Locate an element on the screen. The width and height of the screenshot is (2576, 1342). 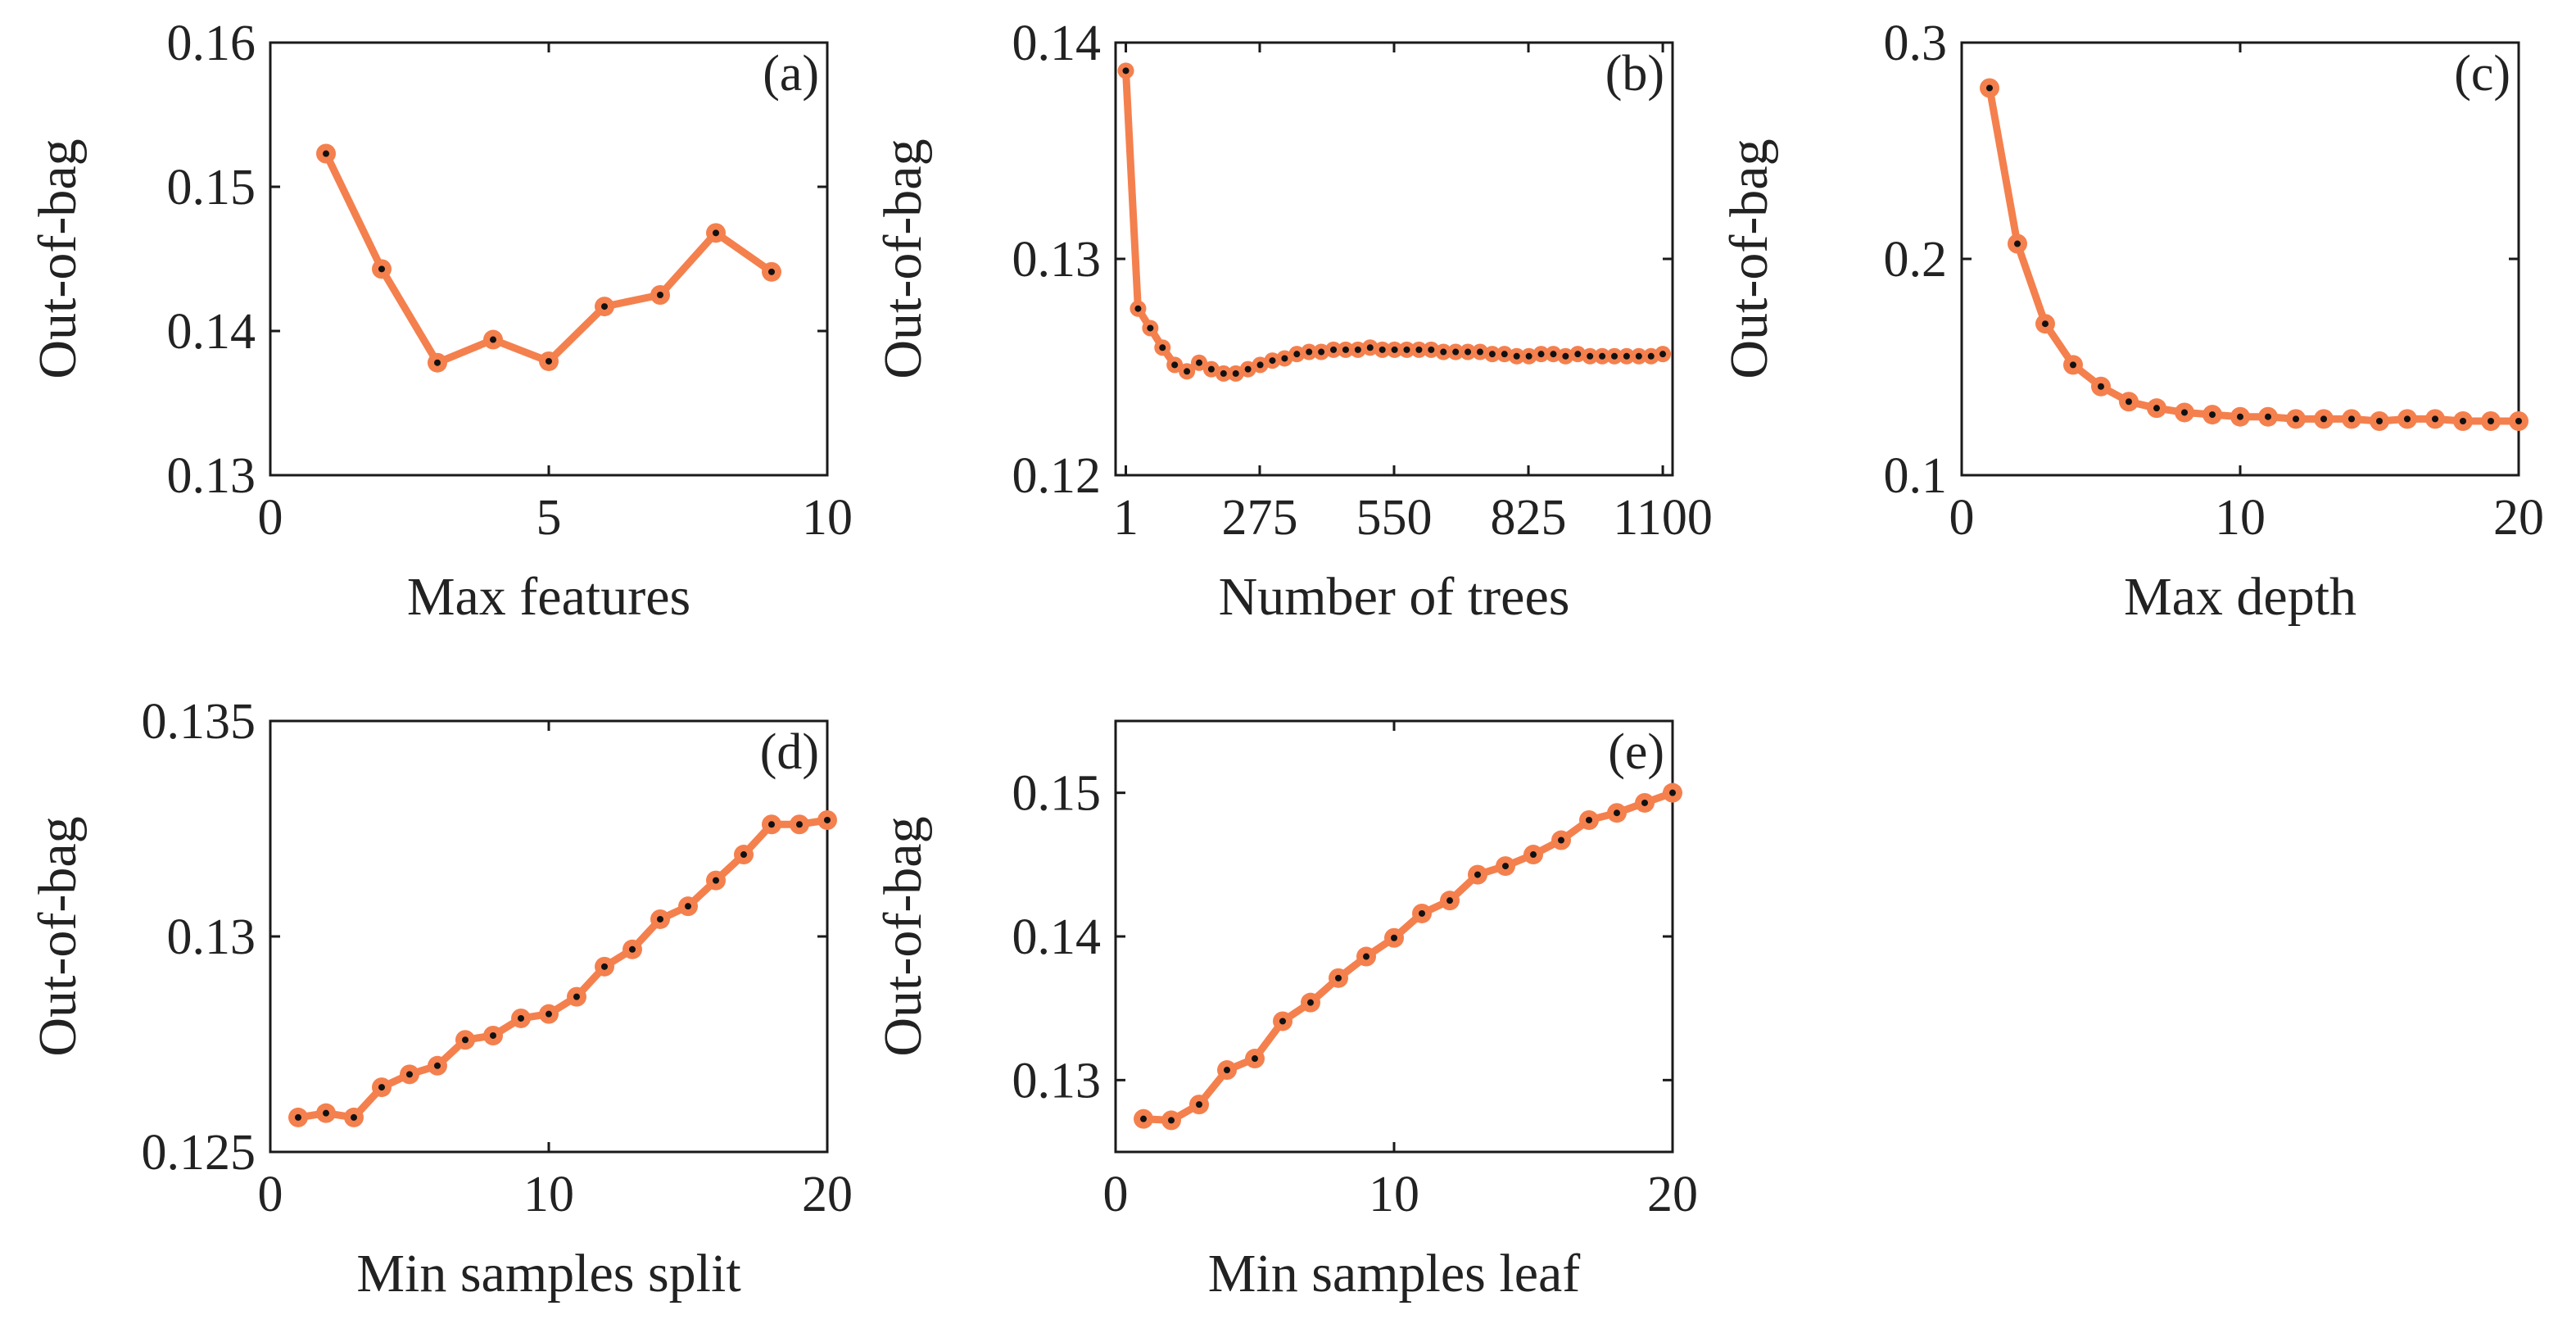
x-tick-label: 825 is located at coordinates (1529, 518).